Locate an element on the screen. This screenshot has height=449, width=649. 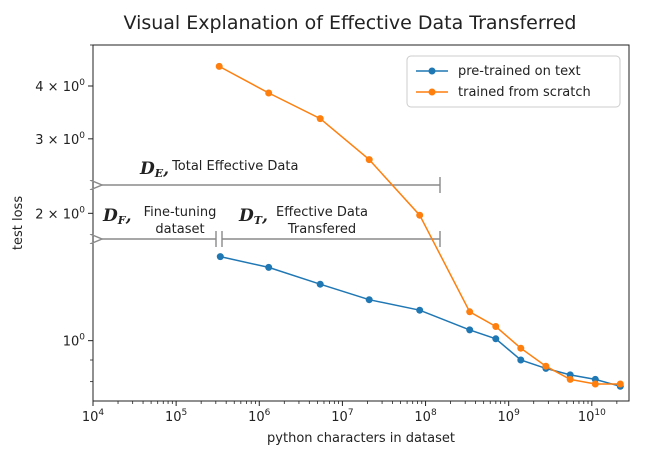
dt-line2: Transfered is located at coordinates (321, 229).